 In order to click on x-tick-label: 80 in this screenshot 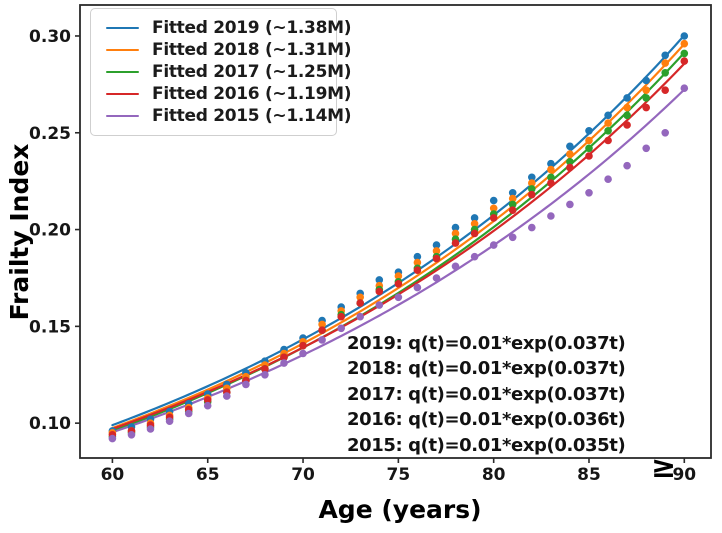, I will do `click(494, 475)`.